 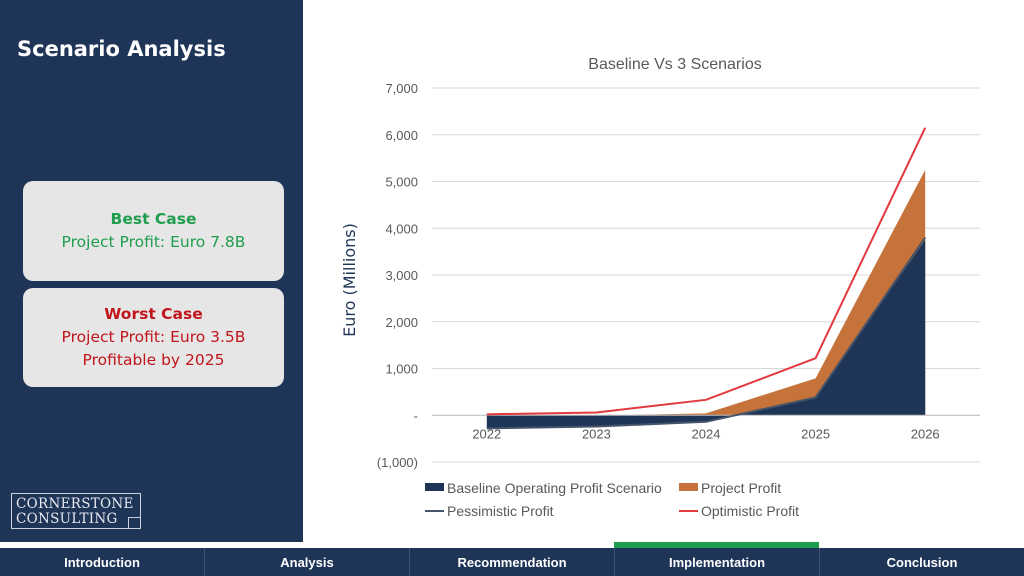 What do you see at coordinates (434, 487) in the screenshot?
I see `legend-swatch-baseline-operating-profit-scenario` at bounding box center [434, 487].